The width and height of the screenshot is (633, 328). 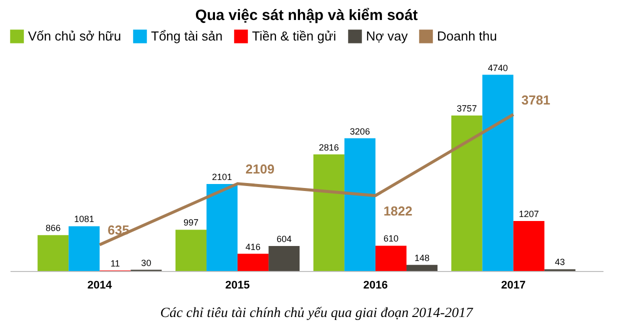 I want to click on text: Các chỉ tiêu tài chính chủ yếu qua giai đoạn 2014-2017, so click(x=316, y=314).